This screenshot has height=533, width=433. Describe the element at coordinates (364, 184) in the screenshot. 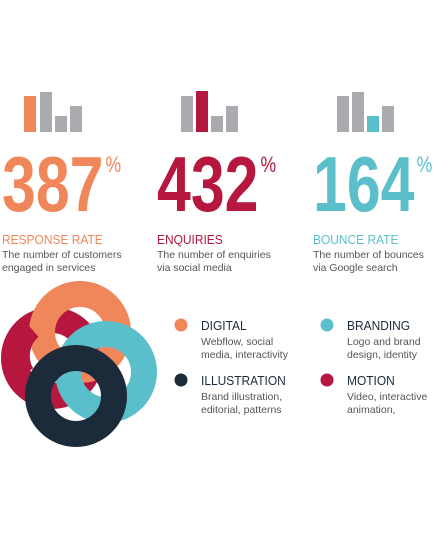

I see `stat-value: 164` at that location.